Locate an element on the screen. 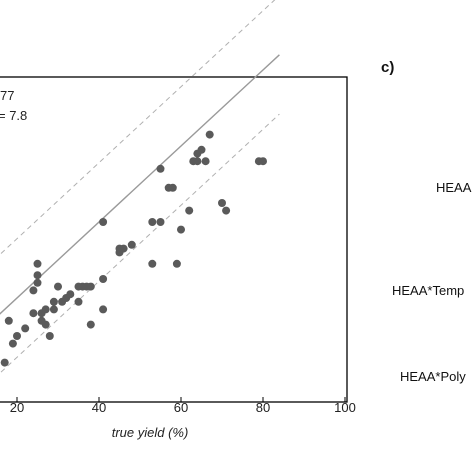  stat-line-1: 77 is located at coordinates (7, 95).